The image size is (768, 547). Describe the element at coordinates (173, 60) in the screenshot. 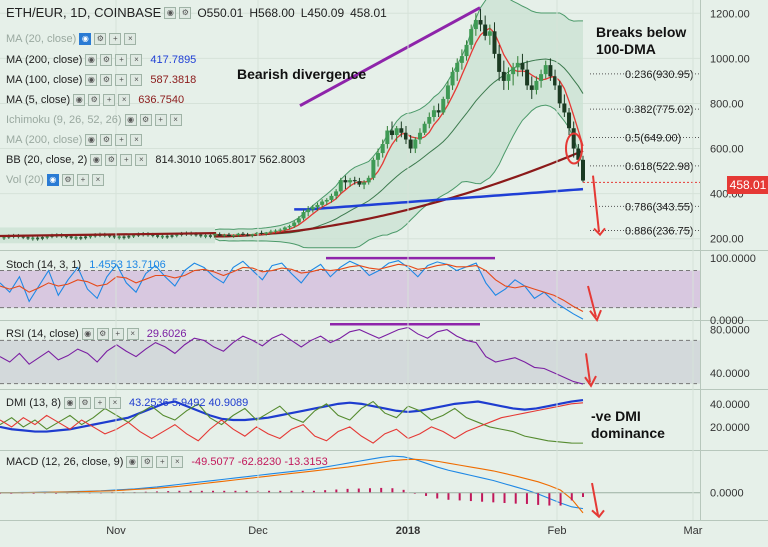

I see `indicator-ma200-value: 417.7895` at that location.